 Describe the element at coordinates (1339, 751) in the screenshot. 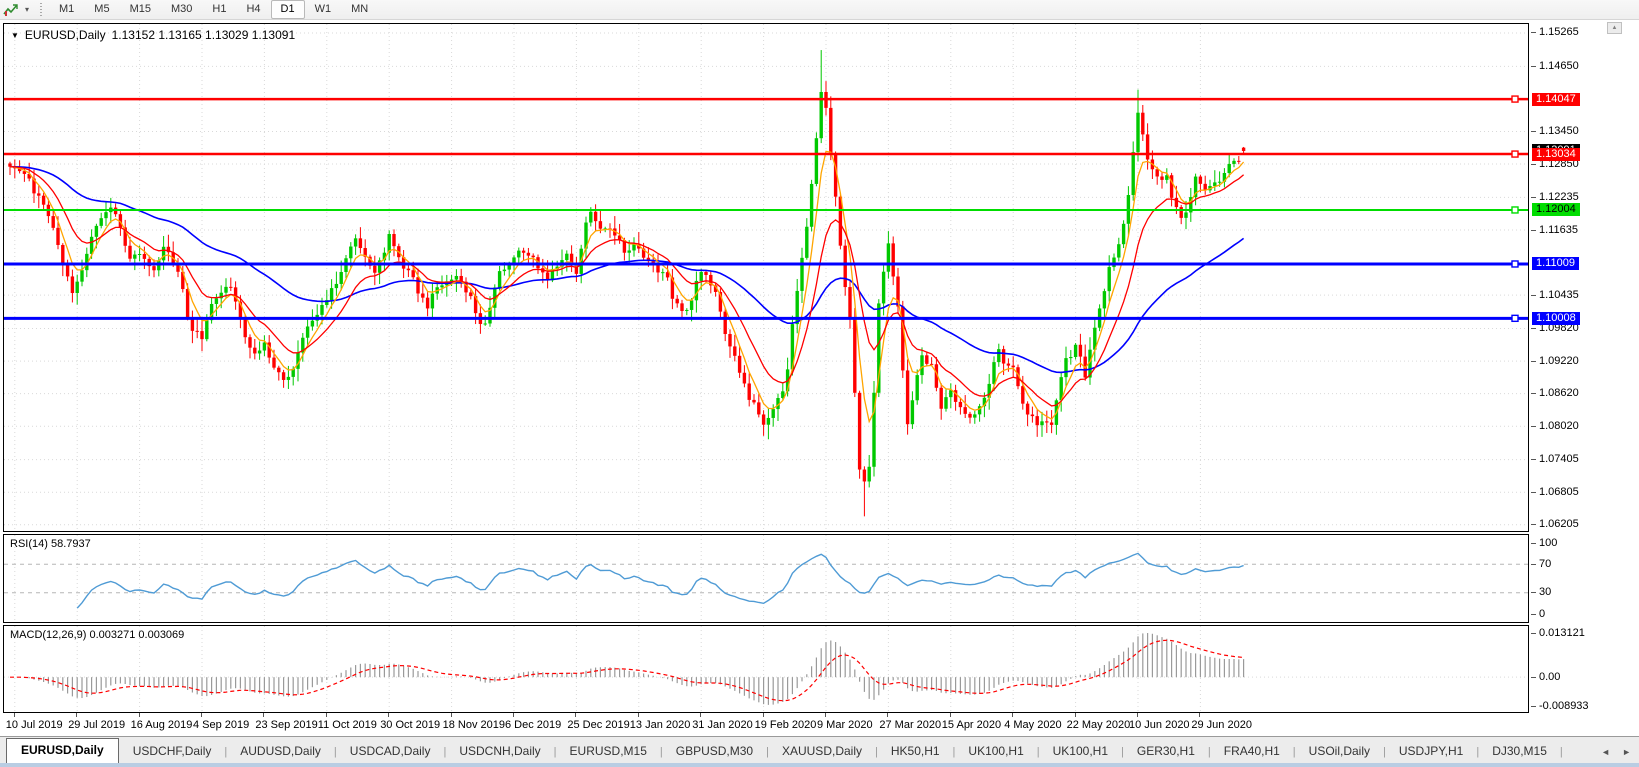

I see `chart-tab: USOil,Daily` at that location.